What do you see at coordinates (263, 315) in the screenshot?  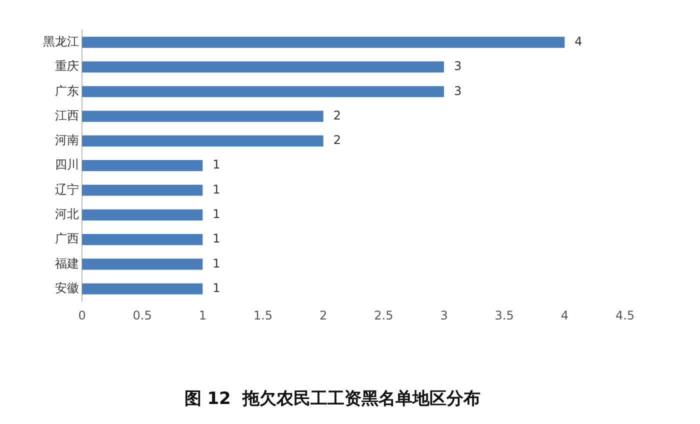 I see `x-tick-label: 1.5` at bounding box center [263, 315].